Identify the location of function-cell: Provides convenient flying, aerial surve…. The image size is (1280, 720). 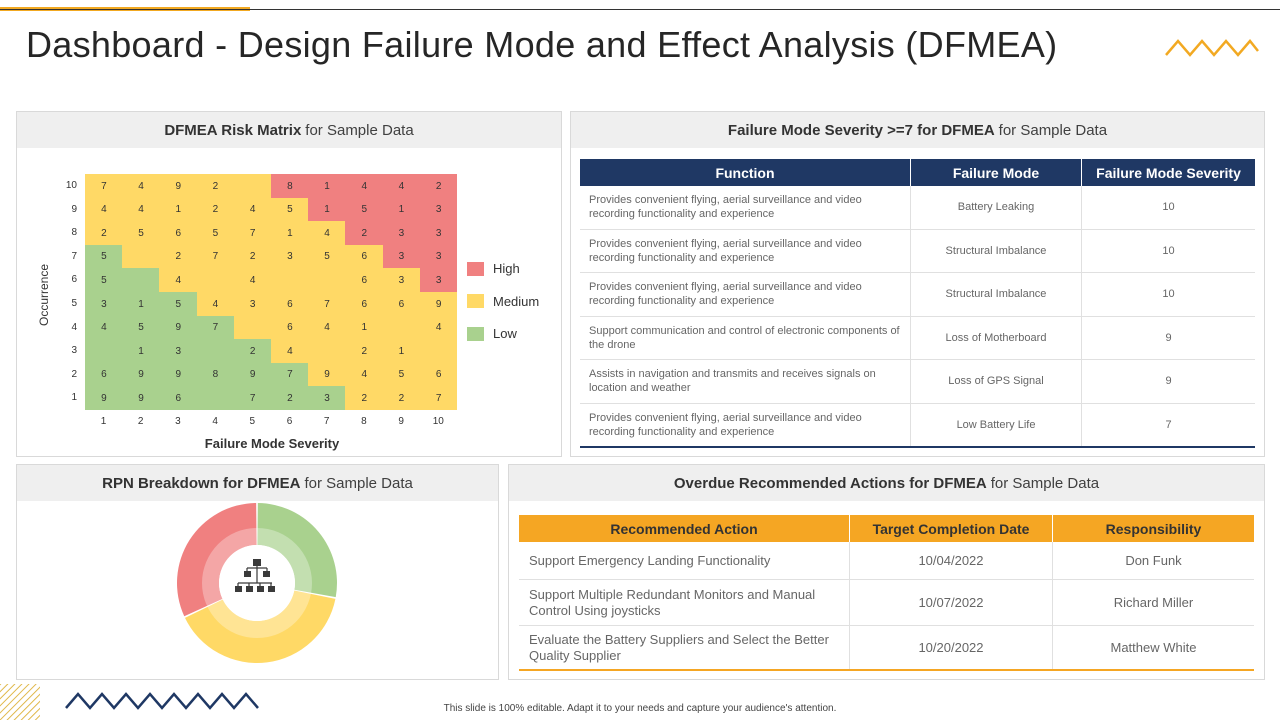
(745, 251).